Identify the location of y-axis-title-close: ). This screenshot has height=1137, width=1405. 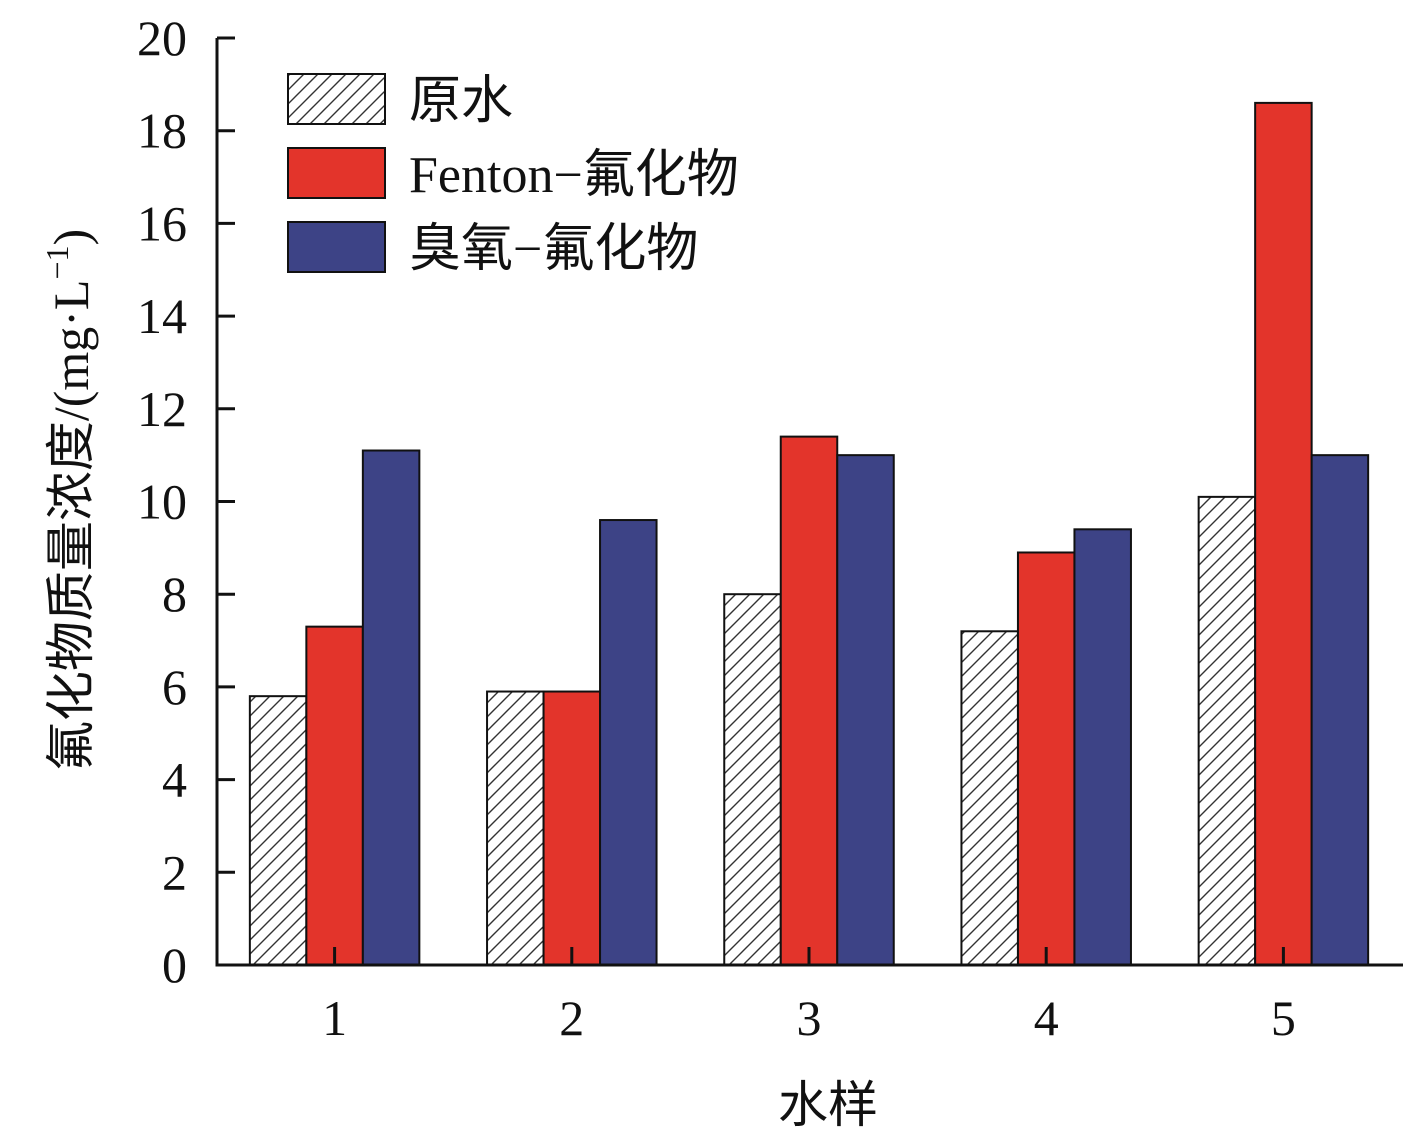
(71, 237).